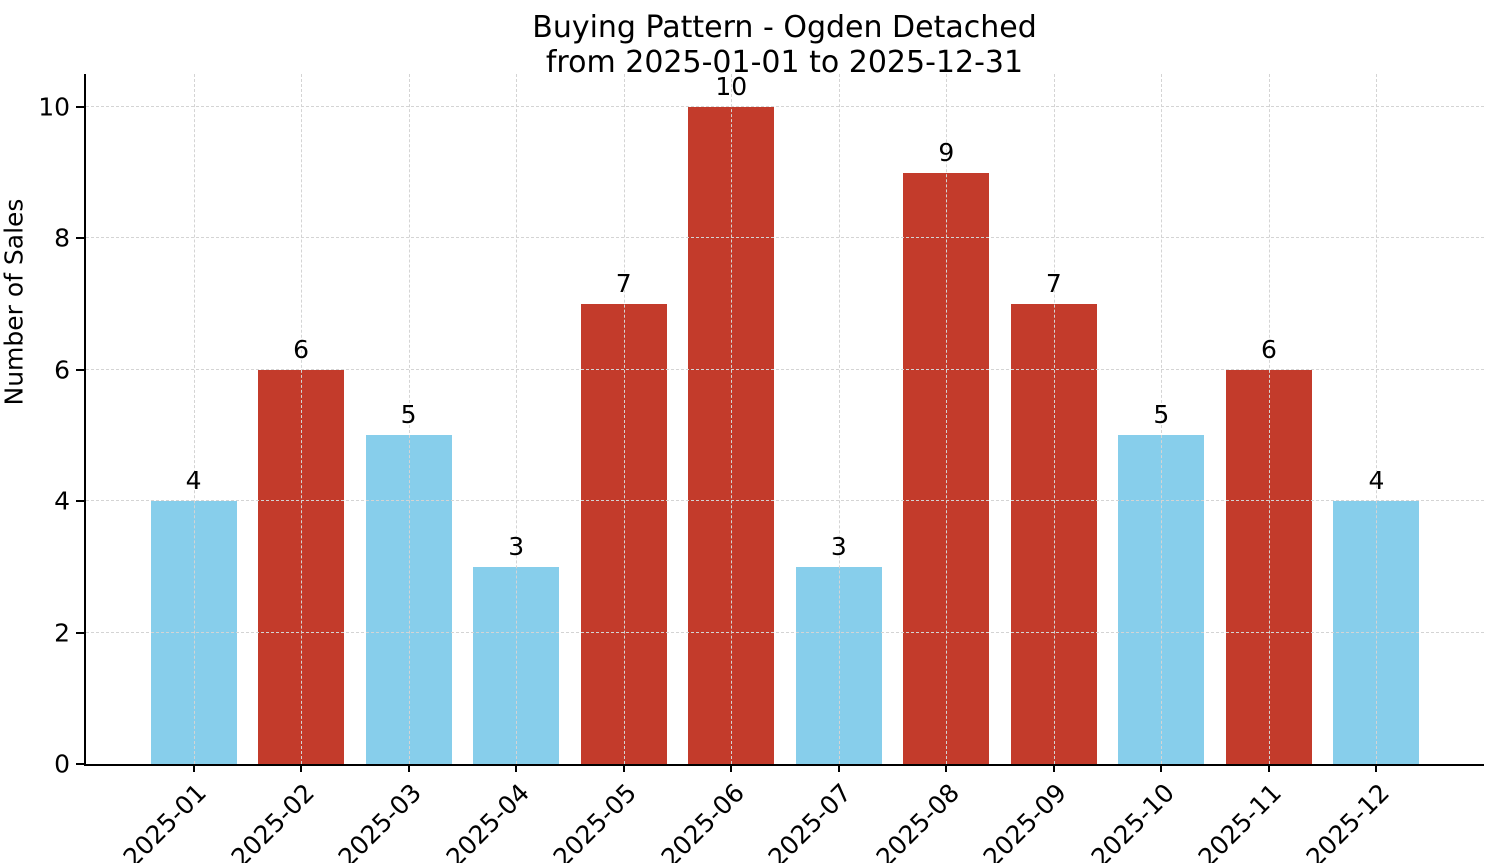 The image size is (1494, 863). I want to click on x-tick-label: 2025-10, so click(1132, 820).